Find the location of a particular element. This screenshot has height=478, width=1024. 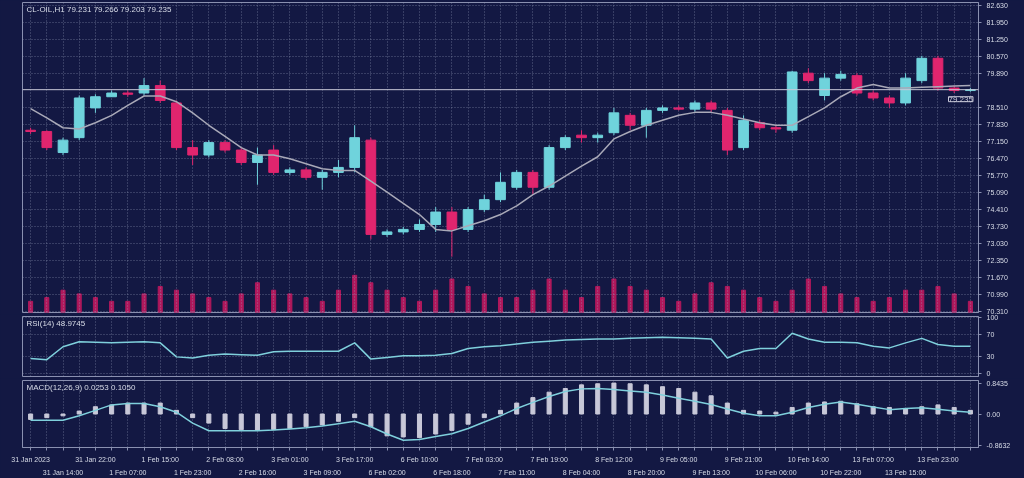

chart-title: MACD(12,26,9) 0.0253 0.1050 is located at coordinates (81, 387).